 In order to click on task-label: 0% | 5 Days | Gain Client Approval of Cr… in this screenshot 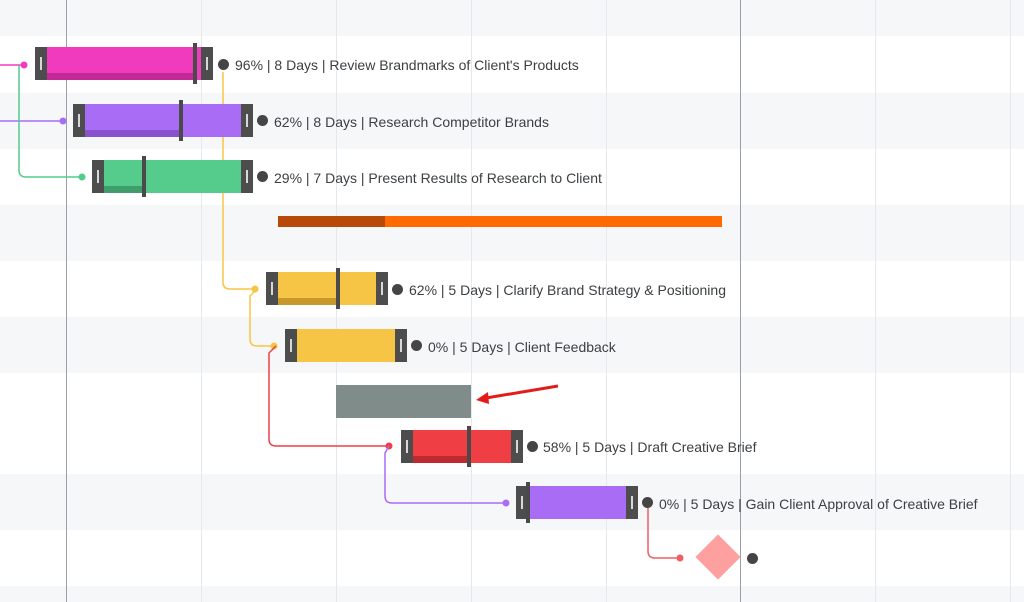, I will do `click(818, 504)`.